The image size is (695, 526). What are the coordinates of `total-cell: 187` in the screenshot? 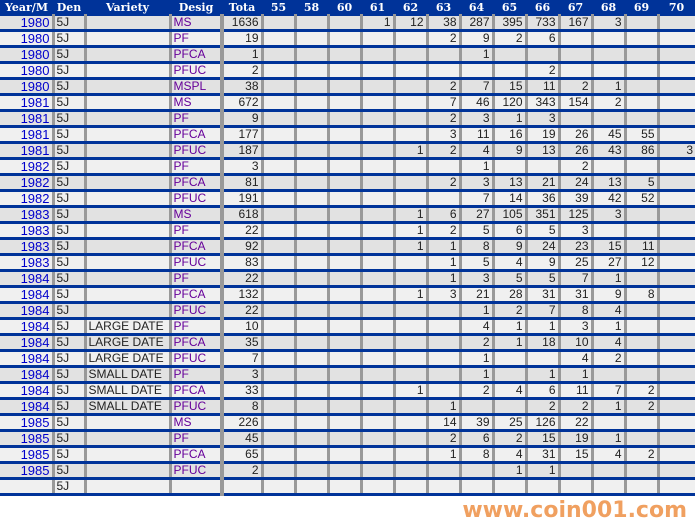 It's located at (241, 151).